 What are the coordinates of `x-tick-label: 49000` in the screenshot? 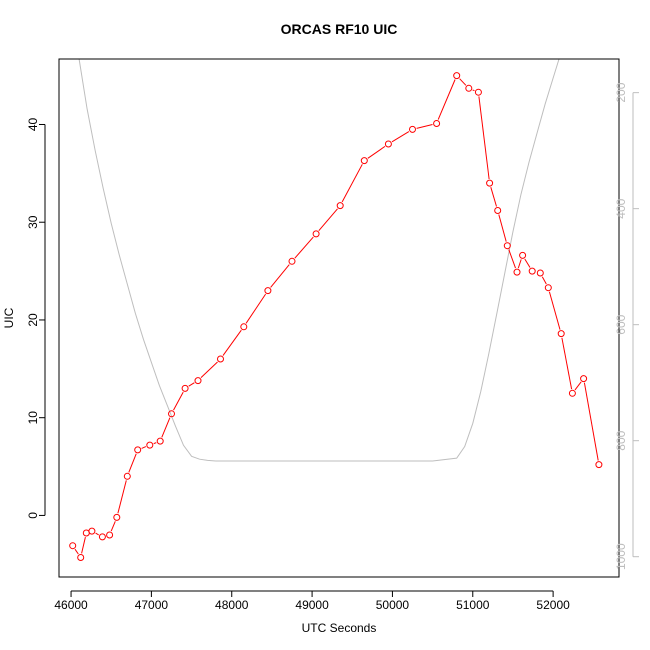 It's located at (312, 605).